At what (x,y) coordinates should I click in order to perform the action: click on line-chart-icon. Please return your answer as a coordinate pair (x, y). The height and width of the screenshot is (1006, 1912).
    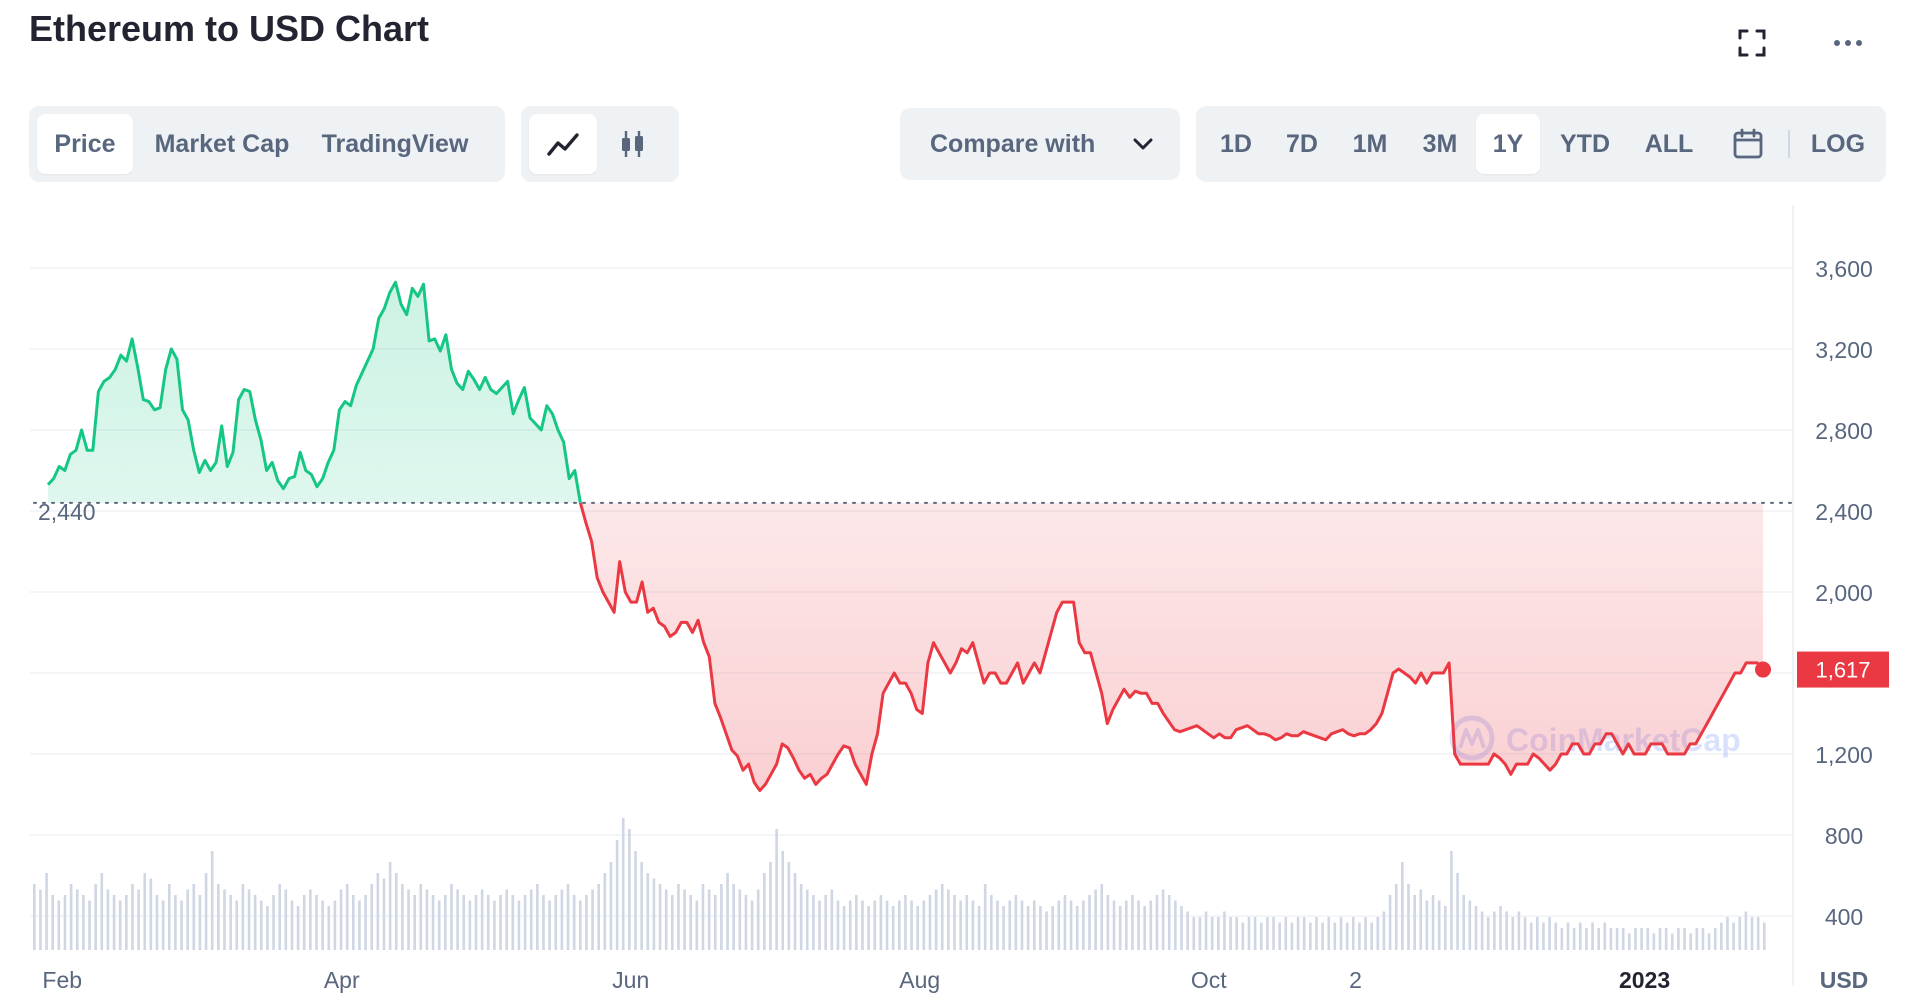
    Looking at the image, I should click on (563, 144).